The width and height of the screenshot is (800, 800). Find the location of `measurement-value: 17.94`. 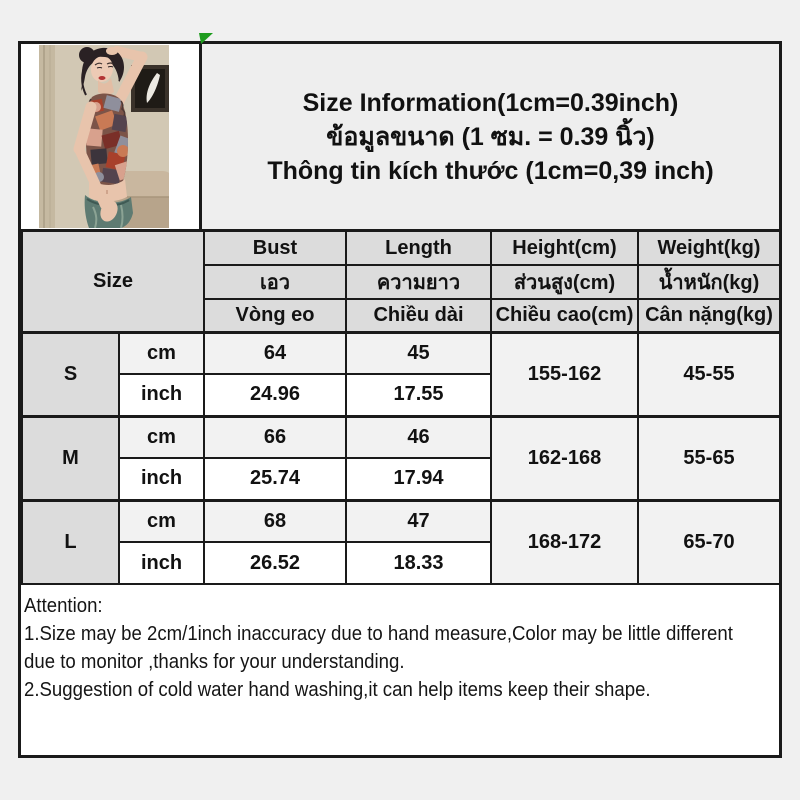

measurement-value: 17.94 is located at coordinates (418, 479).